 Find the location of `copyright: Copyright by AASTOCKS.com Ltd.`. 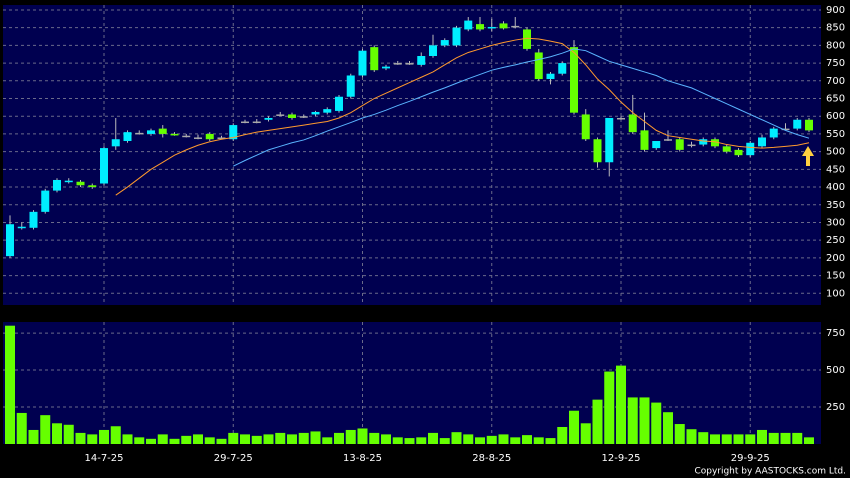

copyright: Copyright by AASTOCKS.com Ltd. is located at coordinates (770, 472).